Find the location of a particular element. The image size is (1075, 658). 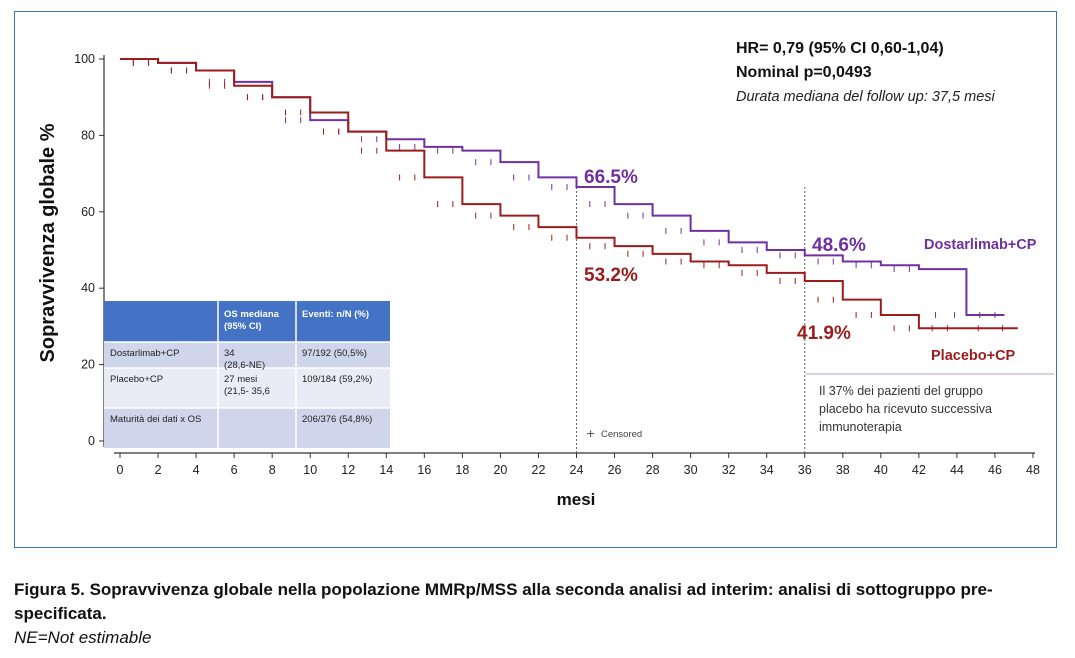

table-header-bg is located at coordinates (247, 321).